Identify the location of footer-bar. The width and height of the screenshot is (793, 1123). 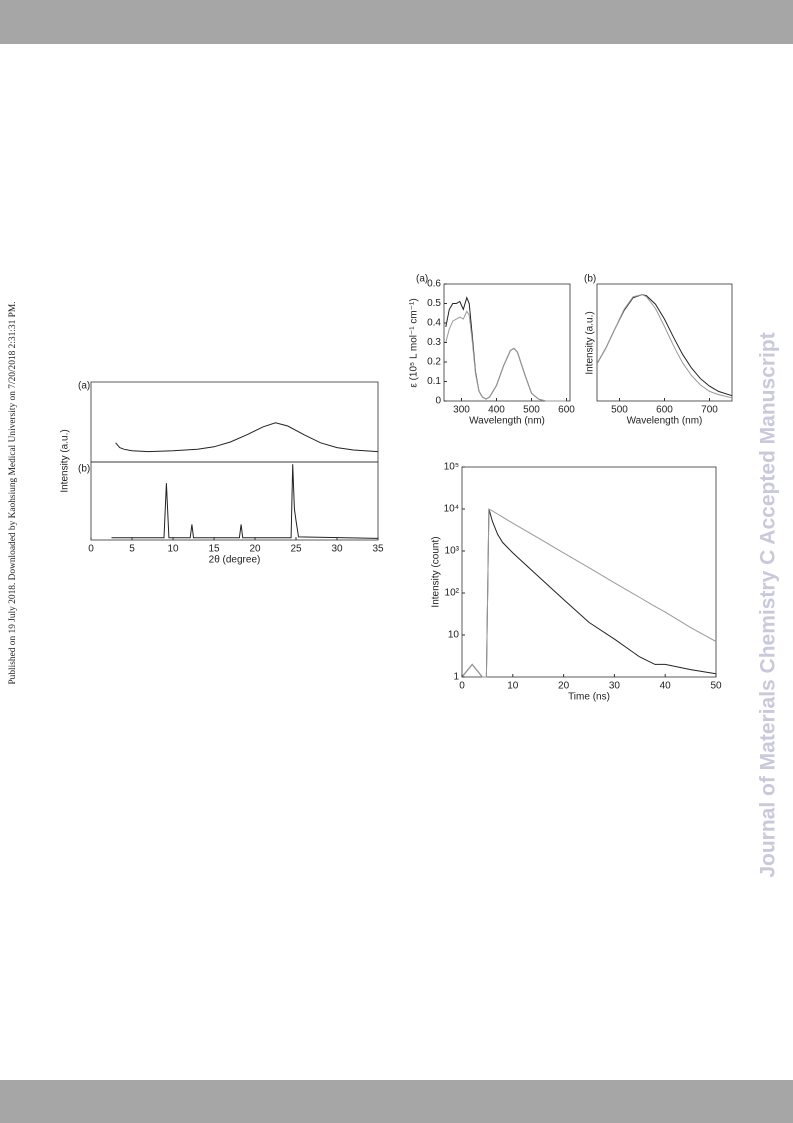
(396, 1101).